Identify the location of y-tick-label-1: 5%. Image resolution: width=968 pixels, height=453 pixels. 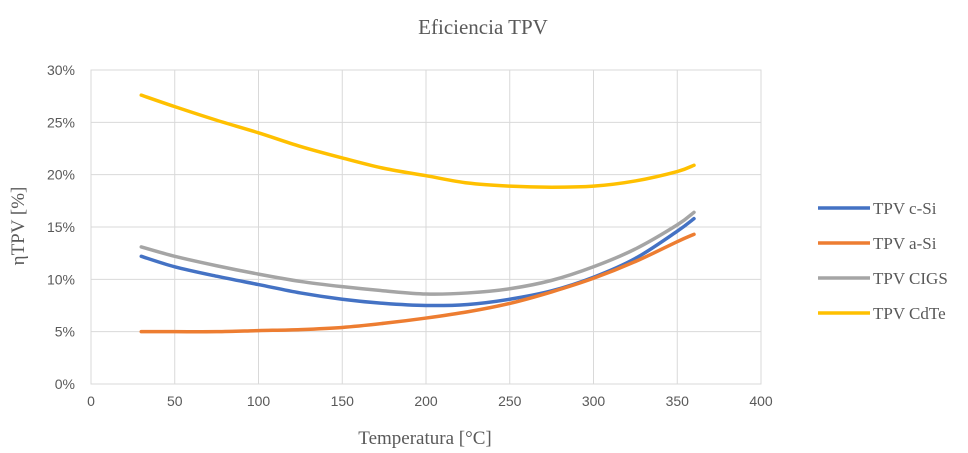
(65, 332).